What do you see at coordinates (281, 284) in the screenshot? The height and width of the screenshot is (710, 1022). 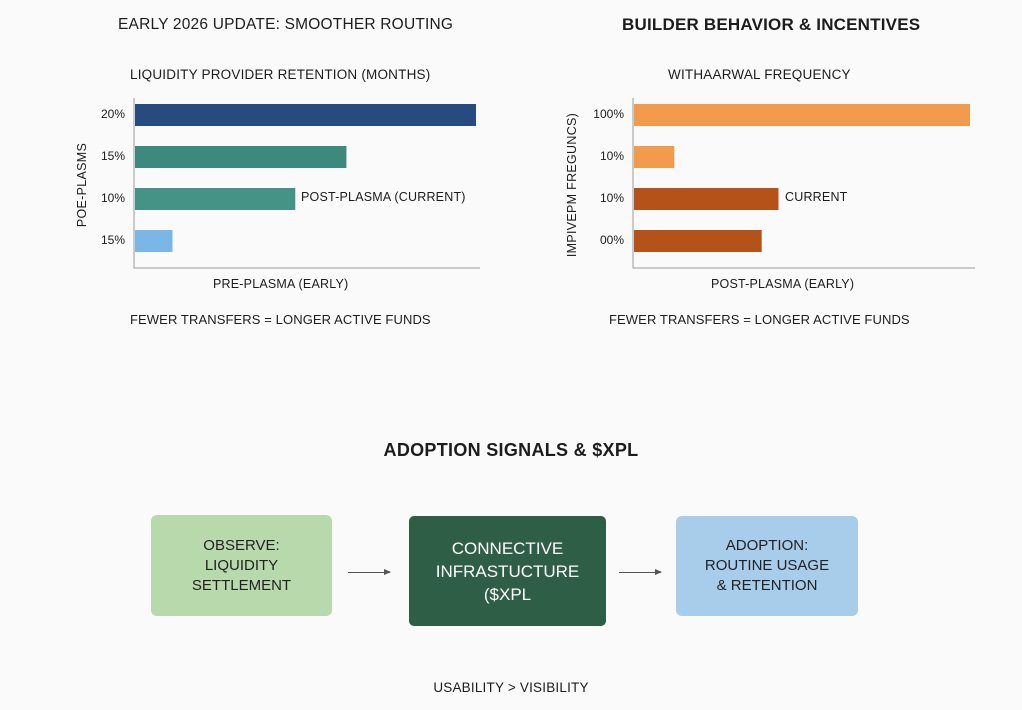 I see `left-chart-xlabel: PRE-PLASMA (EARLY)` at bounding box center [281, 284].